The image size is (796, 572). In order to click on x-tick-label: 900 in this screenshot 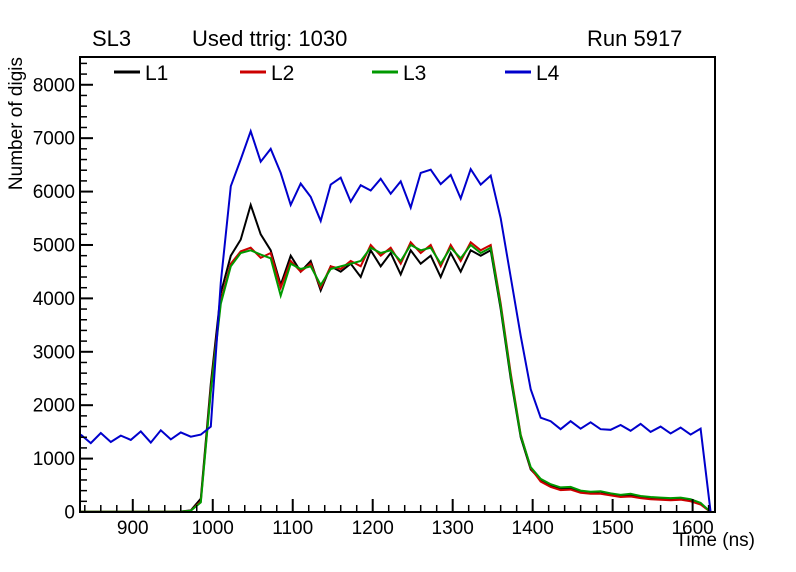, I will do `click(133, 528)`.